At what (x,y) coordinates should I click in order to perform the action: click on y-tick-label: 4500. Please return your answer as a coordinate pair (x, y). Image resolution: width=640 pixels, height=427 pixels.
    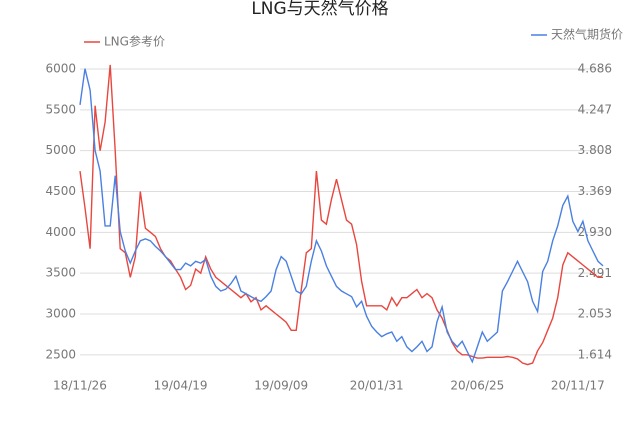
    Looking at the image, I should click on (60, 191).